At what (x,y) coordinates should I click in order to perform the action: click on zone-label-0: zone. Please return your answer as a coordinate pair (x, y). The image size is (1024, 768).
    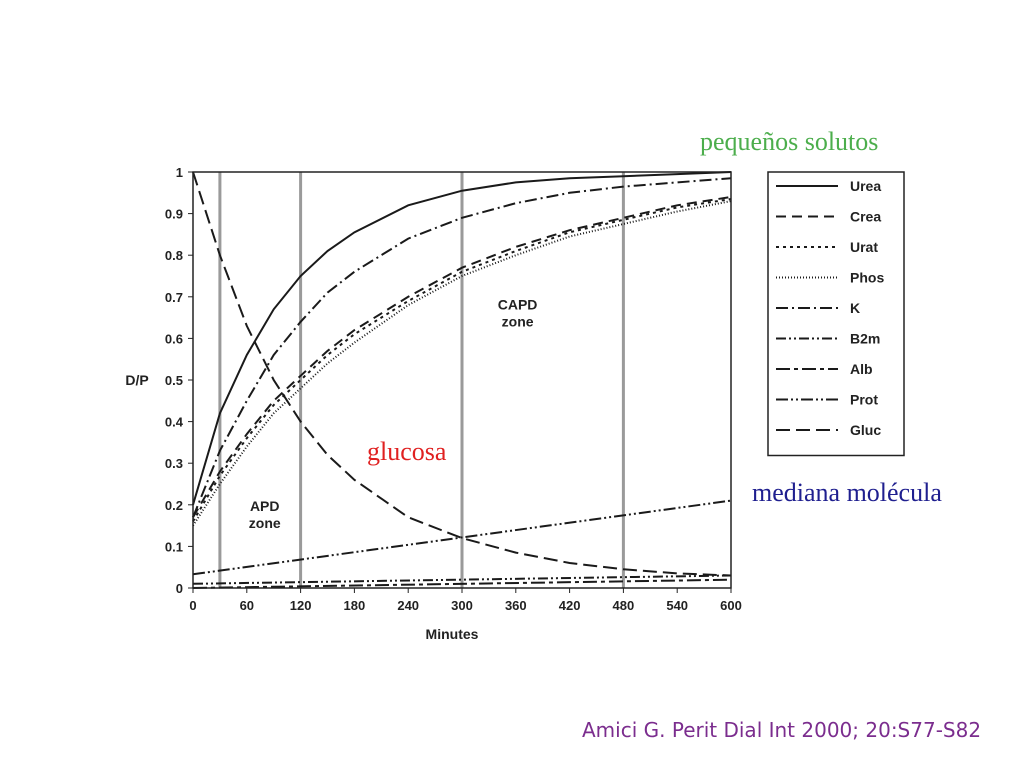
    Looking at the image, I should click on (265, 523).